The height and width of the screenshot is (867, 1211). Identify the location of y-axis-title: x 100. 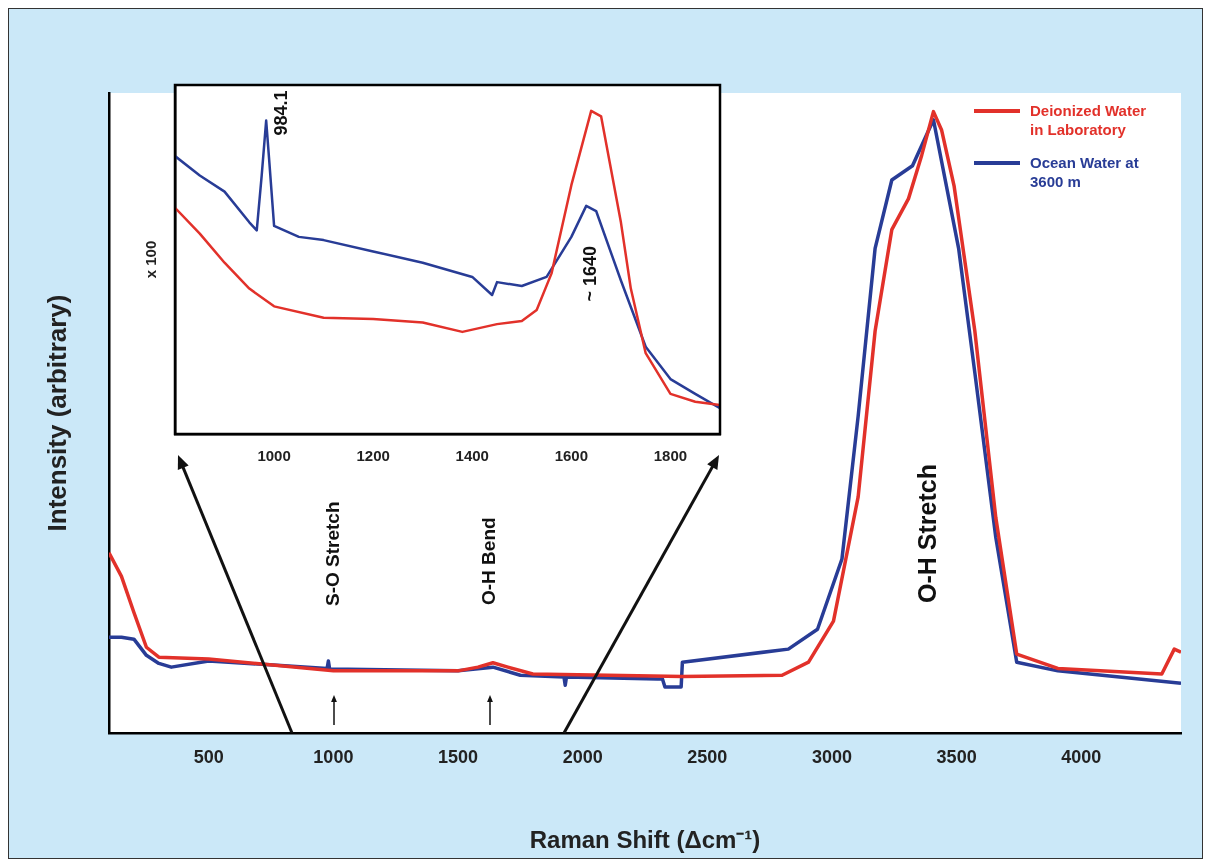
(151, 259).